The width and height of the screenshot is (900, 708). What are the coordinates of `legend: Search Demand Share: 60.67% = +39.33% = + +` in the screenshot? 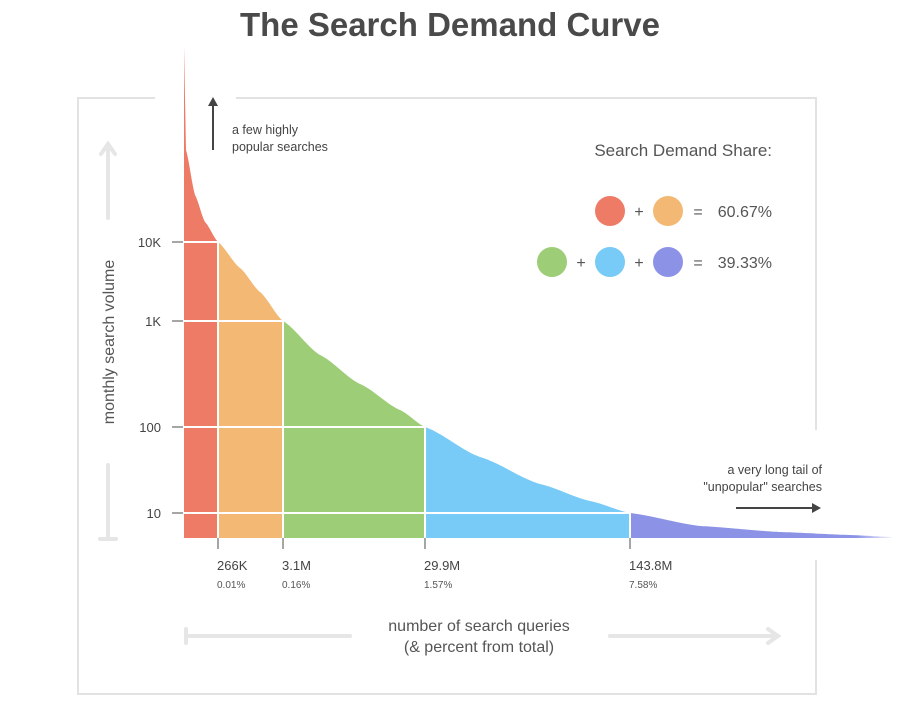 It's located at (654, 209).